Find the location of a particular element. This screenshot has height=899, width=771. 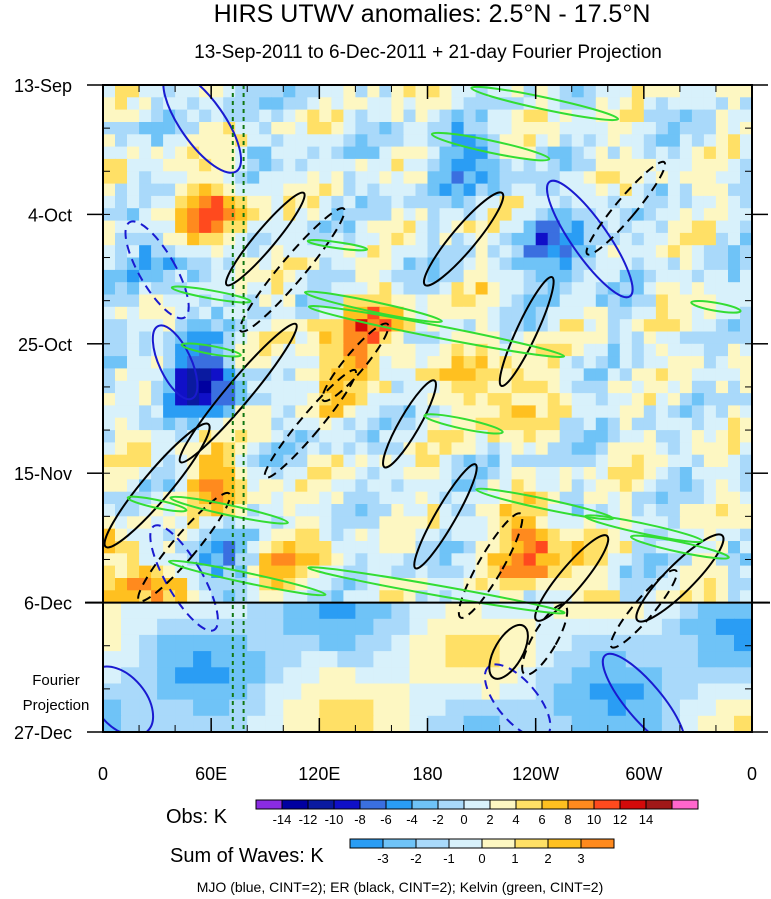

waves-colorbar: -3 -2 -1 0 1 2 3 is located at coordinates (482, 852).